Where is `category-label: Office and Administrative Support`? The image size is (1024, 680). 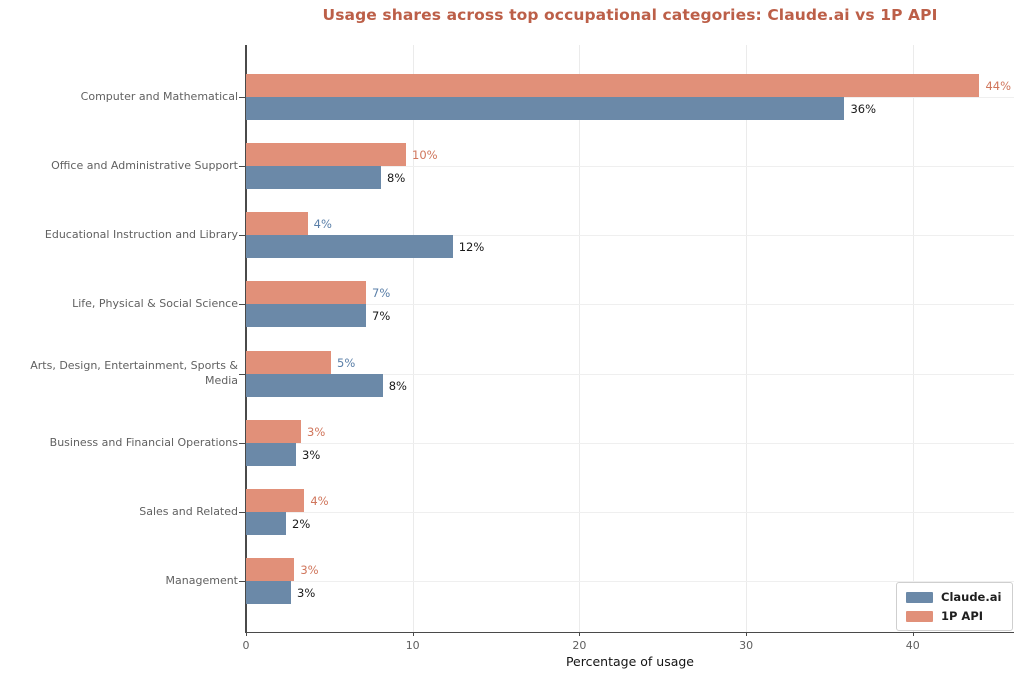
category-label: Office and Administrative Support is located at coordinates (144, 165).